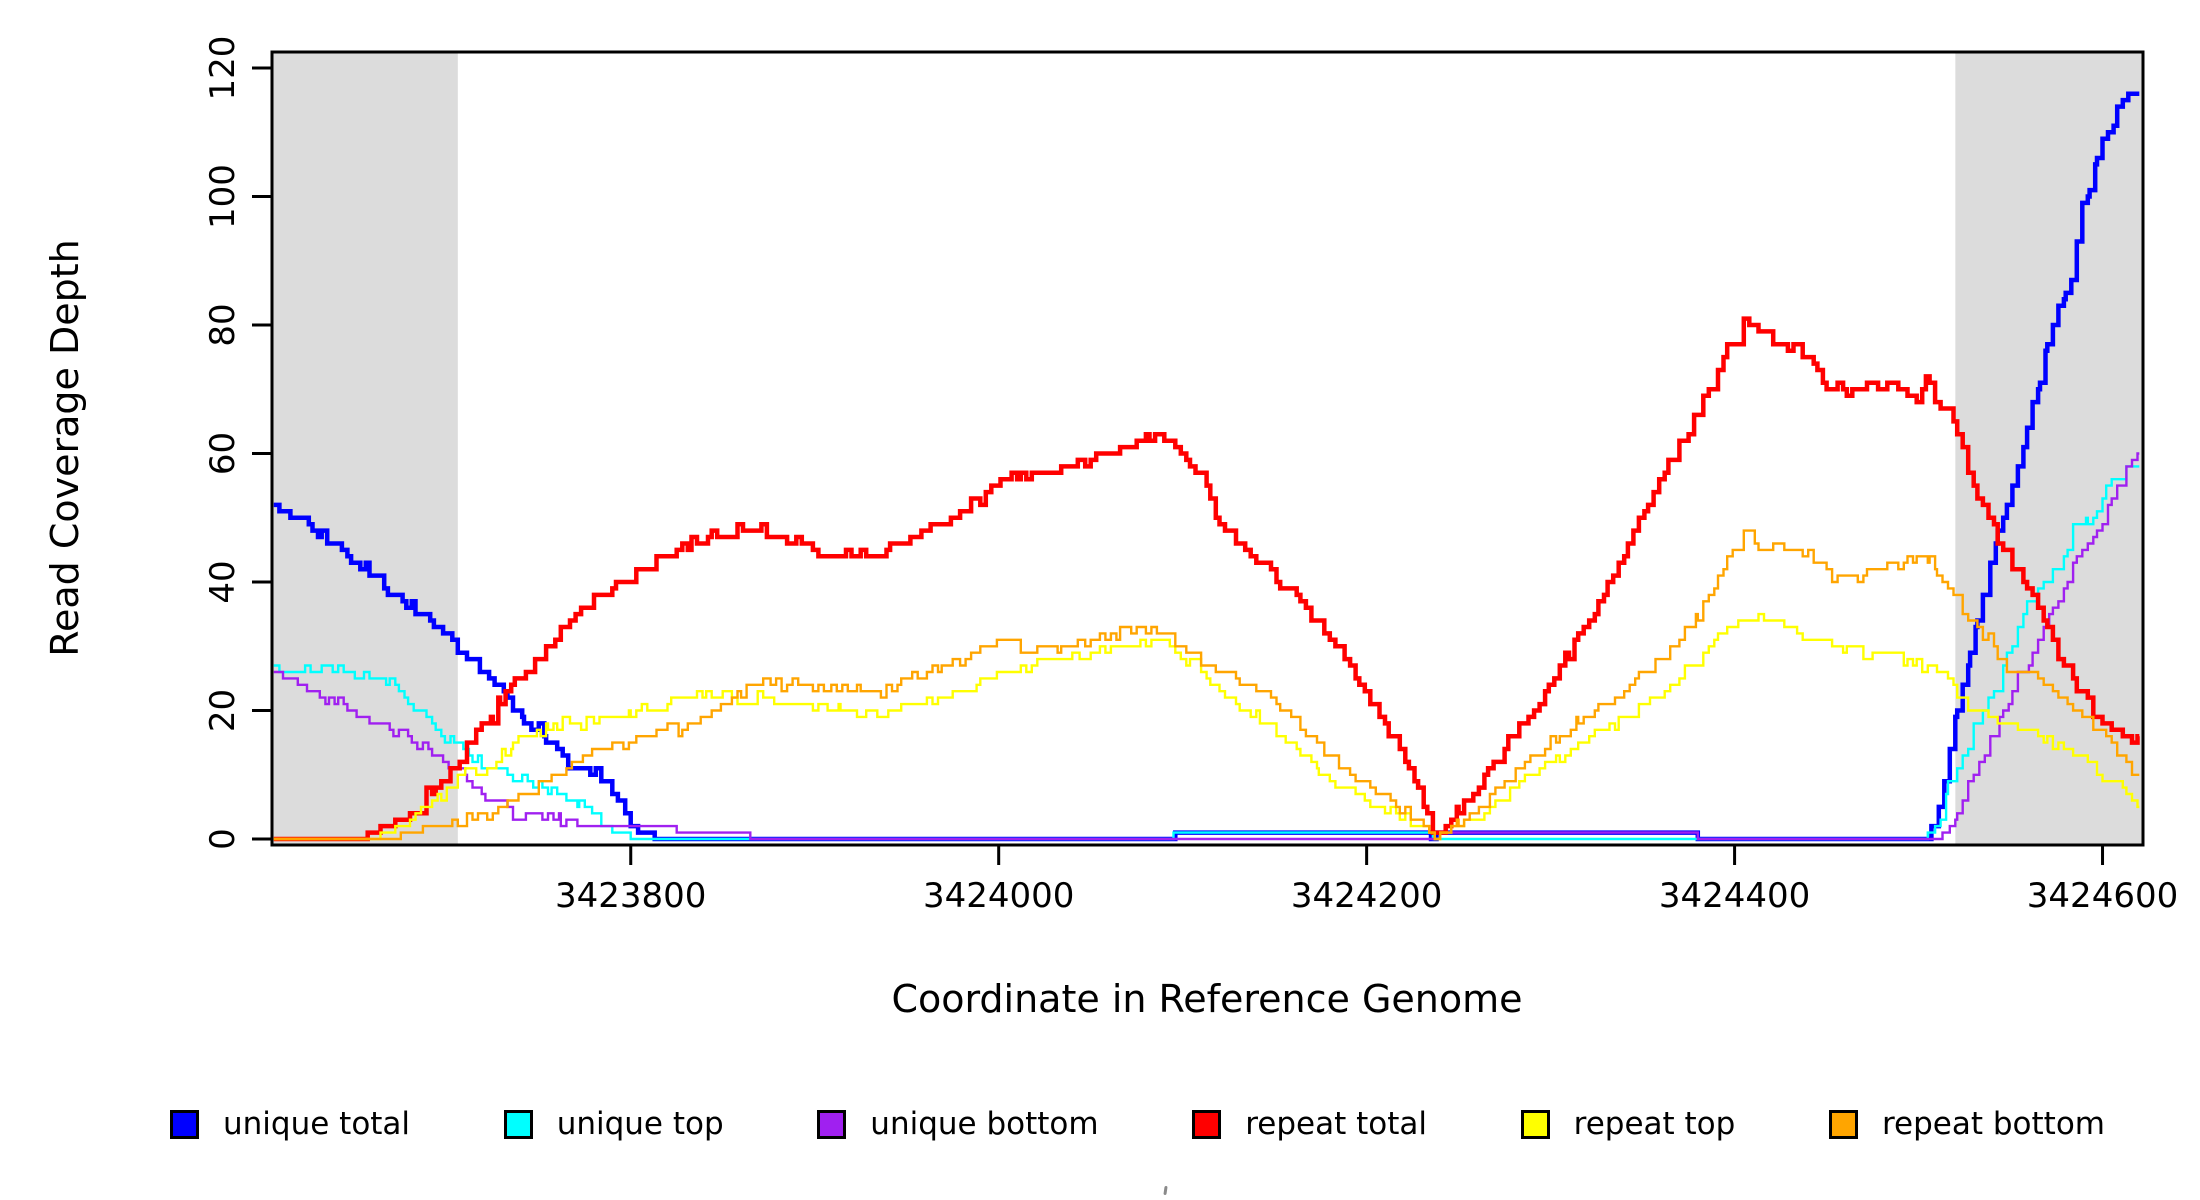  Describe the element at coordinates (1993, 1124) in the screenshot. I see `legend-label: repeat bottom` at that location.